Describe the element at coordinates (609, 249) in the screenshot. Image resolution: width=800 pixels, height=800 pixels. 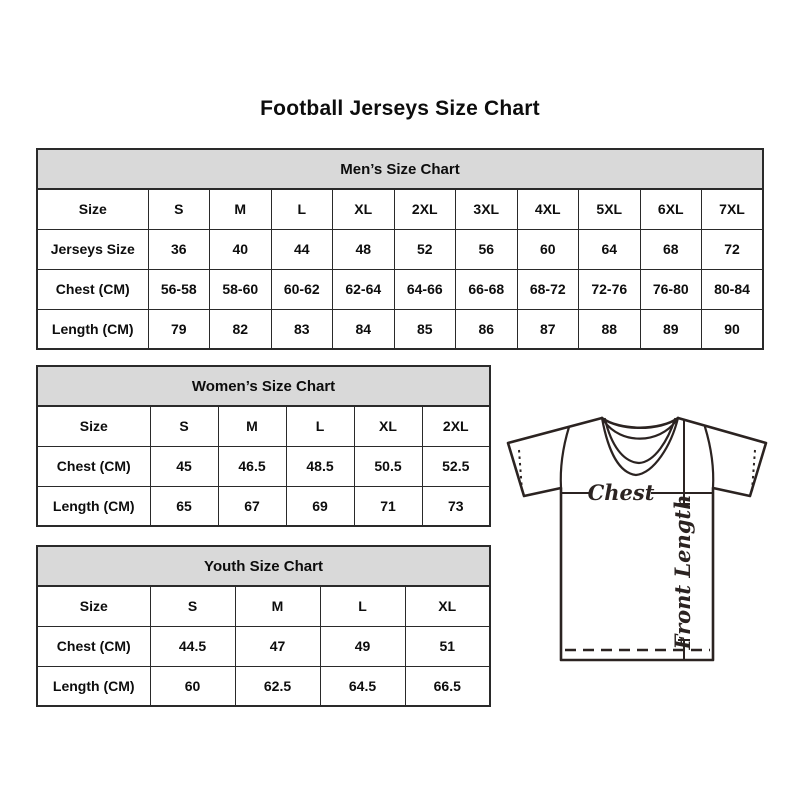
I see `size-value-cell: 64` at that location.